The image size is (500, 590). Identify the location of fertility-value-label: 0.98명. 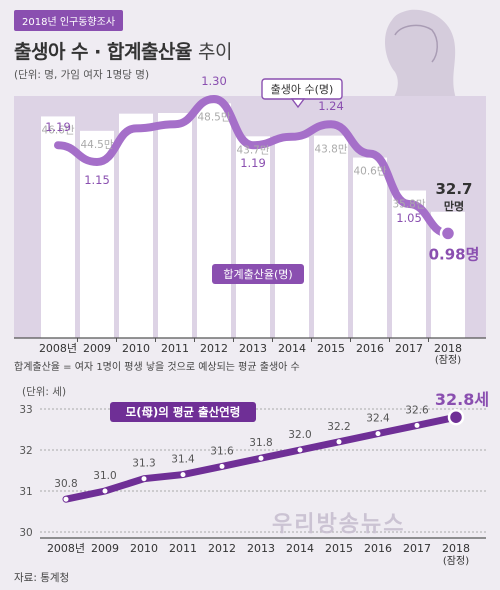
(454, 254).